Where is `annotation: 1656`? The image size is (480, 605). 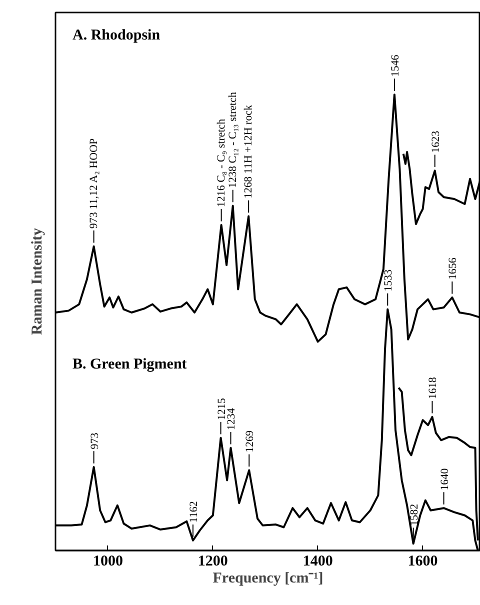
annotation: 1656 is located at coordinates (453, 268).